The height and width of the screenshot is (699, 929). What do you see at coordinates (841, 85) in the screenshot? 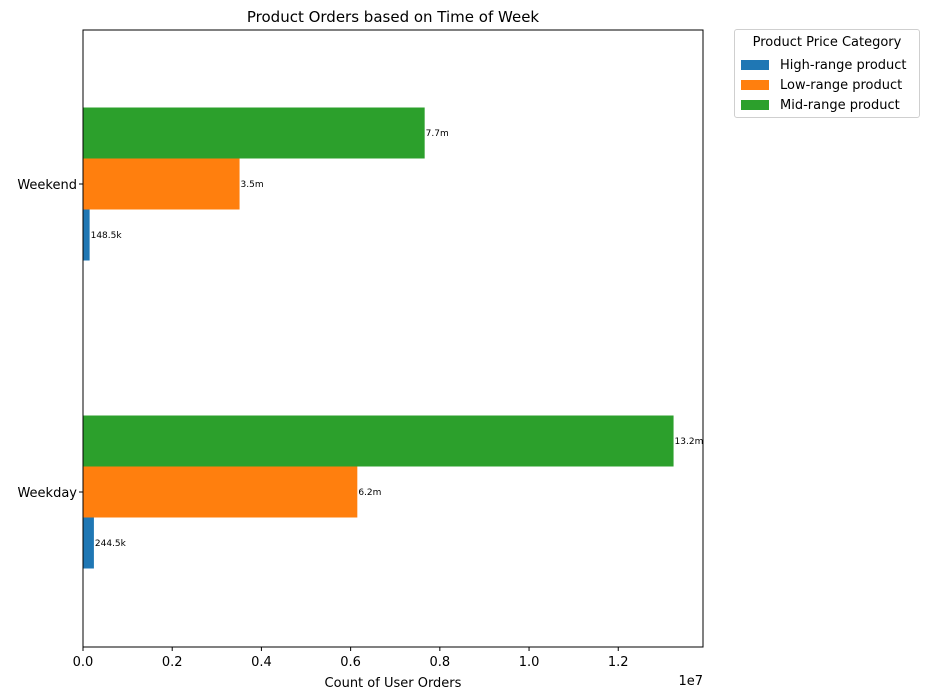
I see `legend-label-low-range: Low-range product` at bounding box center [841, 85].